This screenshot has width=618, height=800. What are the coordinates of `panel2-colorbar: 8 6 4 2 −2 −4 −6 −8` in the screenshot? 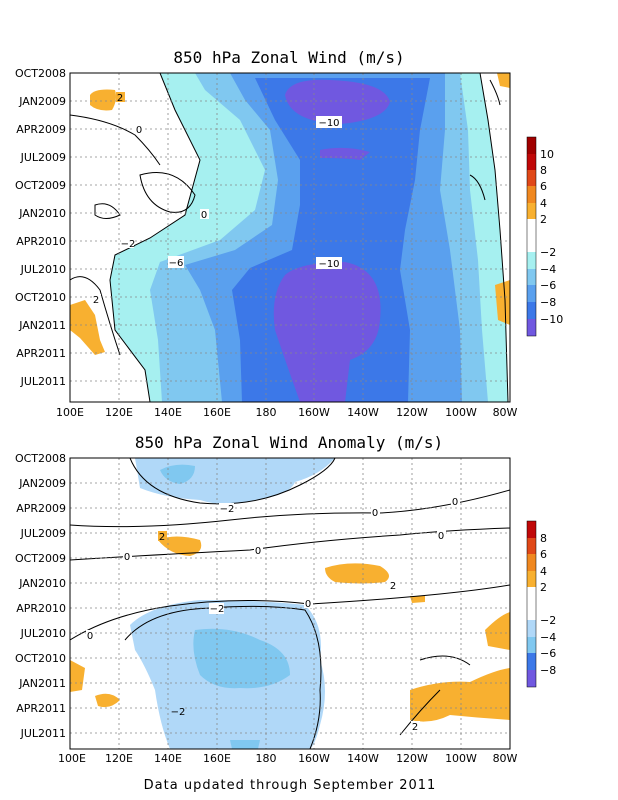 It's located at (541, 604).